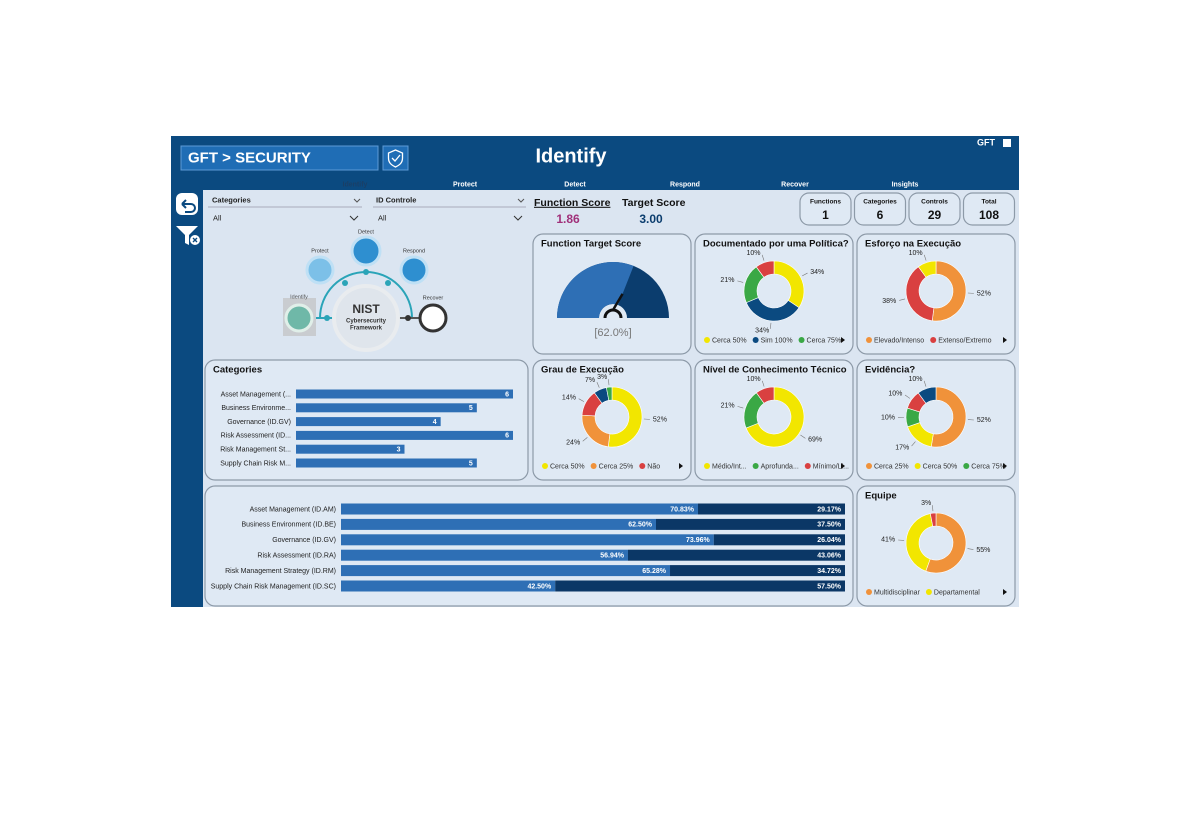 This screenshot has width=1186, height=838. Describe the element at coordinates (653, 466) in the screenshot. I see `legend-label: Não` at that location.